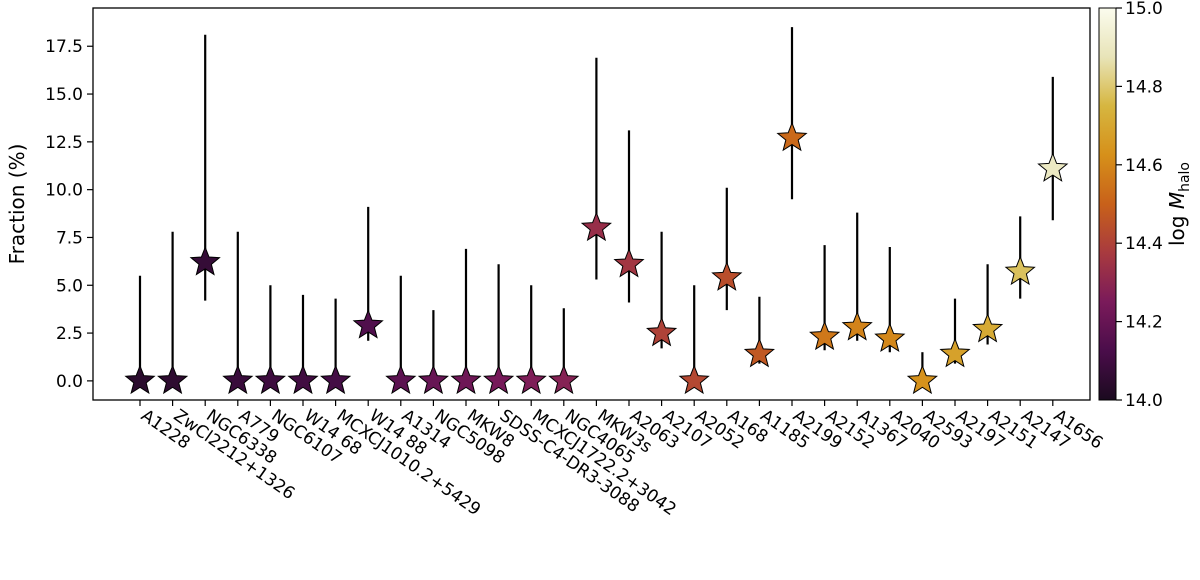 This screenshot has width=1200, height=580. What do you see at coordinates (1144, 87) in the screenshot?
I see `colorbar-tick-label: 14.8` at bounding box center [1144, 87].